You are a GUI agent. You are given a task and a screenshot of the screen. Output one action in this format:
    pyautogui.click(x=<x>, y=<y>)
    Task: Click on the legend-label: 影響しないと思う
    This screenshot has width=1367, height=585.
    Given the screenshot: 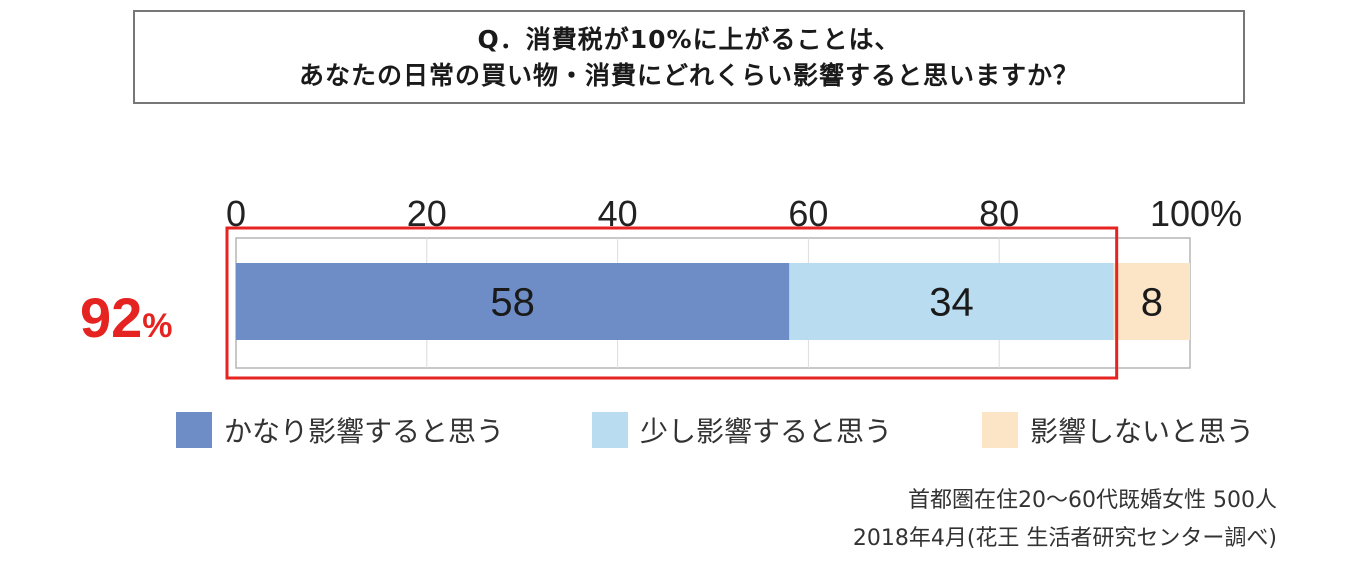 What is the action you would take?
    pyautogui.click(x=1142, y=431)
    